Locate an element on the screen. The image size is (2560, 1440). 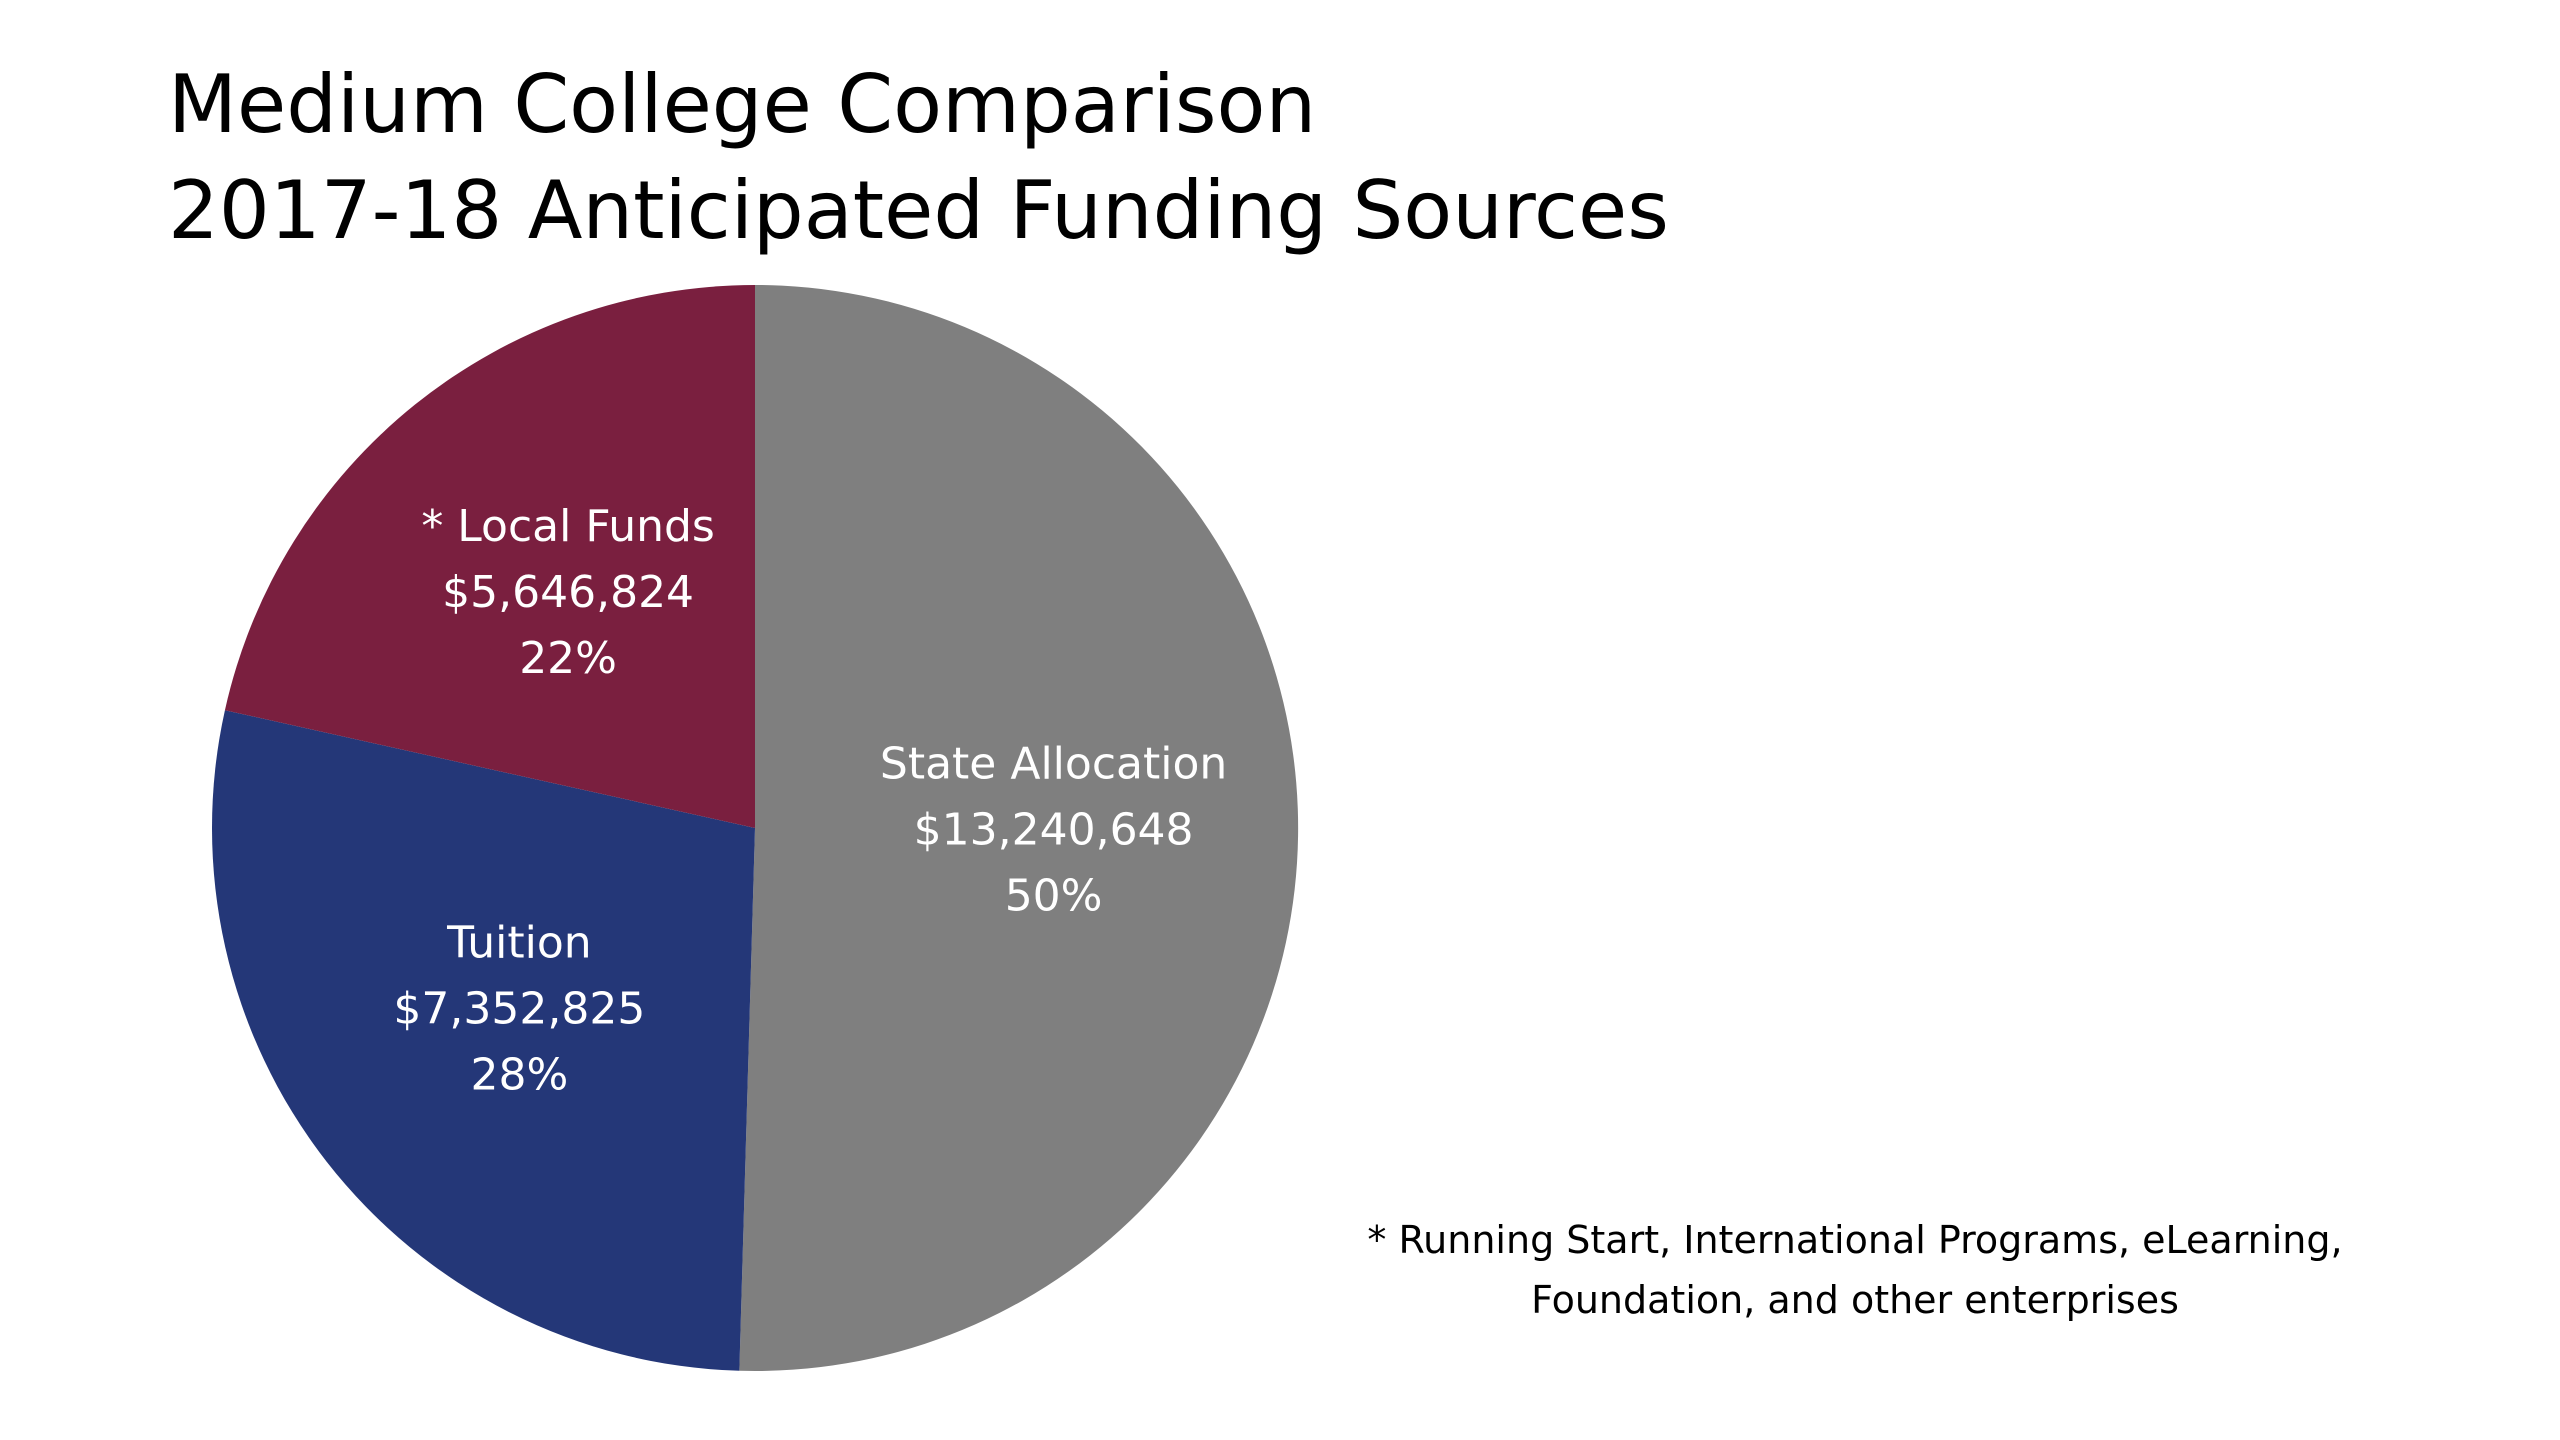
slice-label-value-2: $5,646,824 is located at coordinates (568, 592).